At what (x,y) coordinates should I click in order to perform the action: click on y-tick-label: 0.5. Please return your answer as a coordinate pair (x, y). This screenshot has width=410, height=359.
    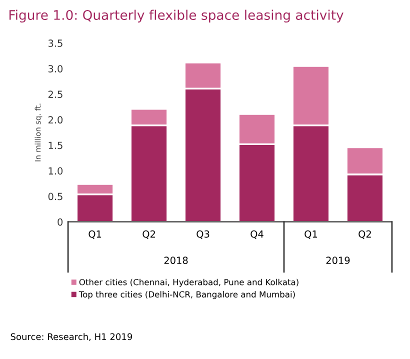
    Looking at the image, I should click on (55, 196).